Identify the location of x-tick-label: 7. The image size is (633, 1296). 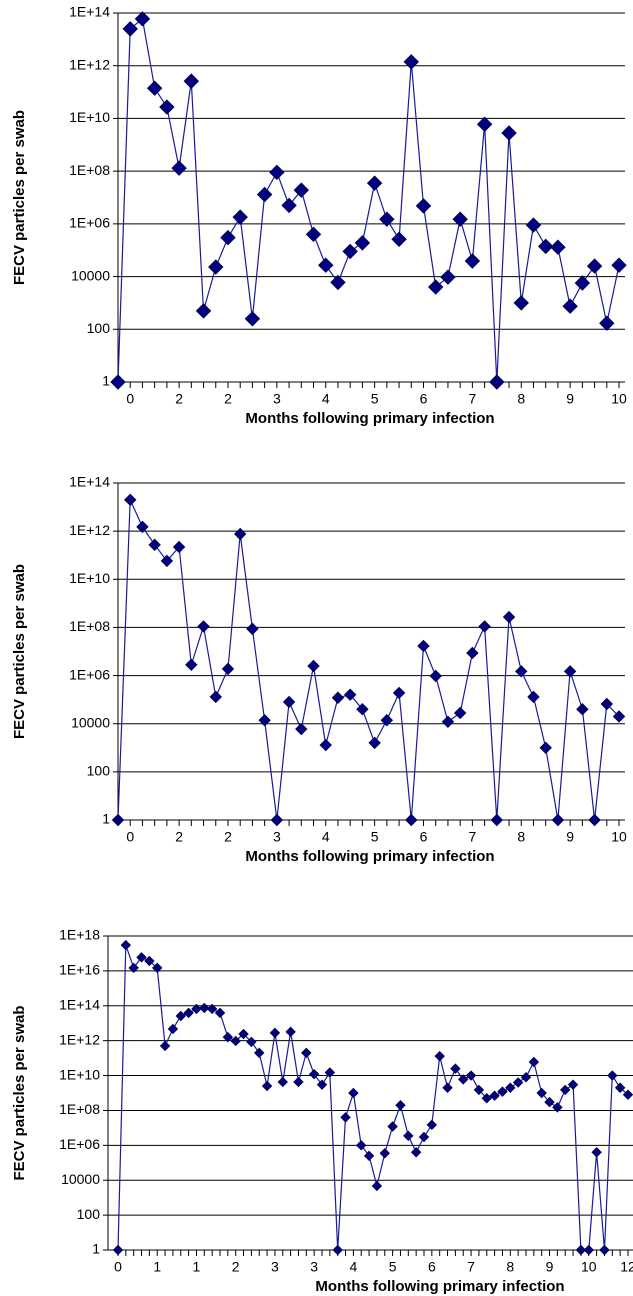
(471, 1267).